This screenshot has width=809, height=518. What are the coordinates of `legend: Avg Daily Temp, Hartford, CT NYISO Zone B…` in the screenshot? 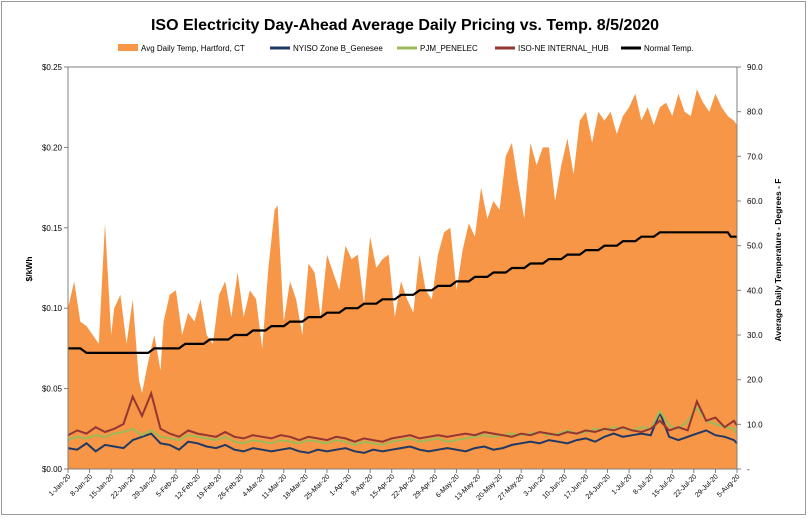 It's located at (406, 48).